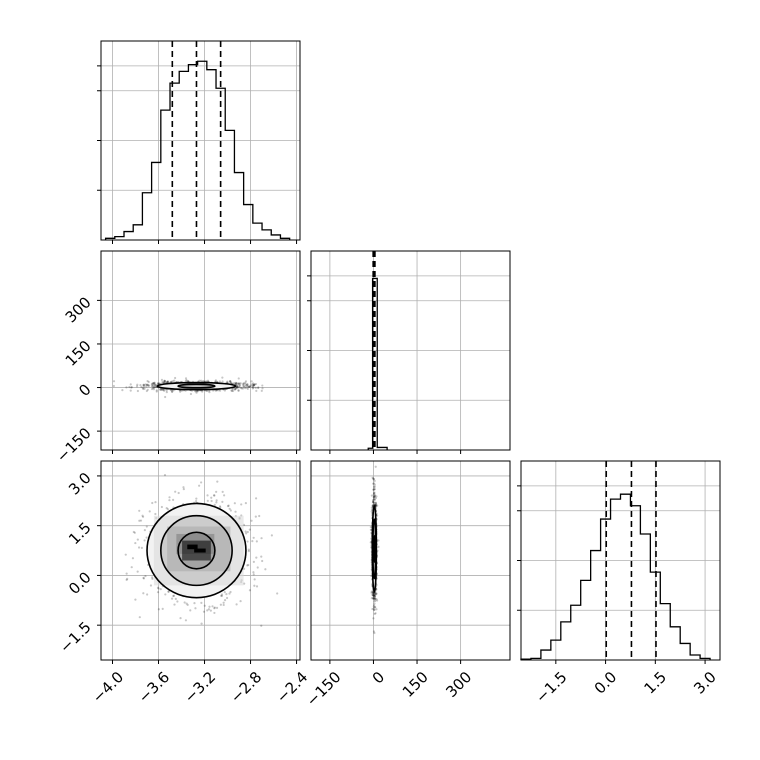  I want to click on x-tick-label: 300, so click(458, 684).